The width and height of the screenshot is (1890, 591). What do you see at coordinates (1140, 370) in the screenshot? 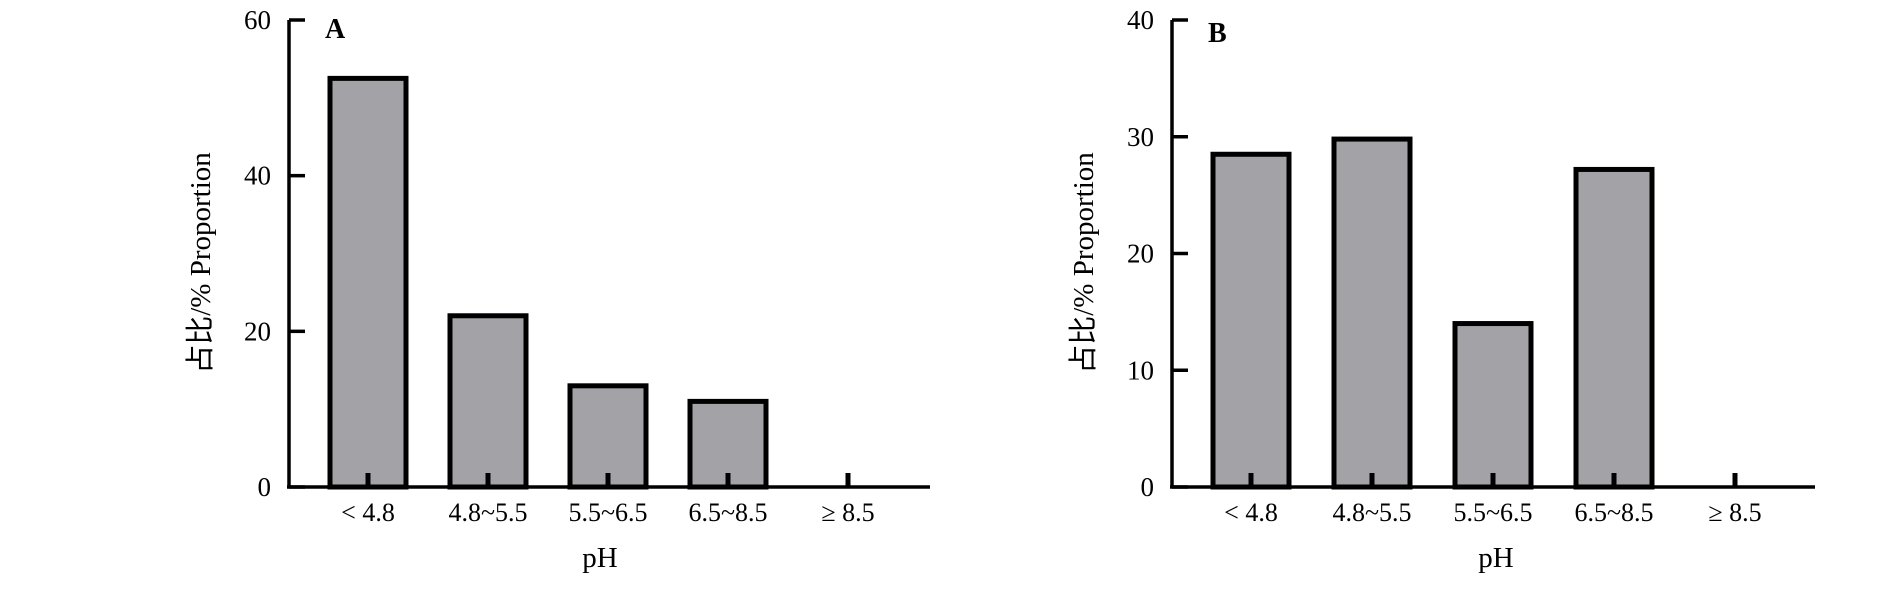
I see `panel-b-y-tick-label-2: 10` at bounding box center [1140, 370].